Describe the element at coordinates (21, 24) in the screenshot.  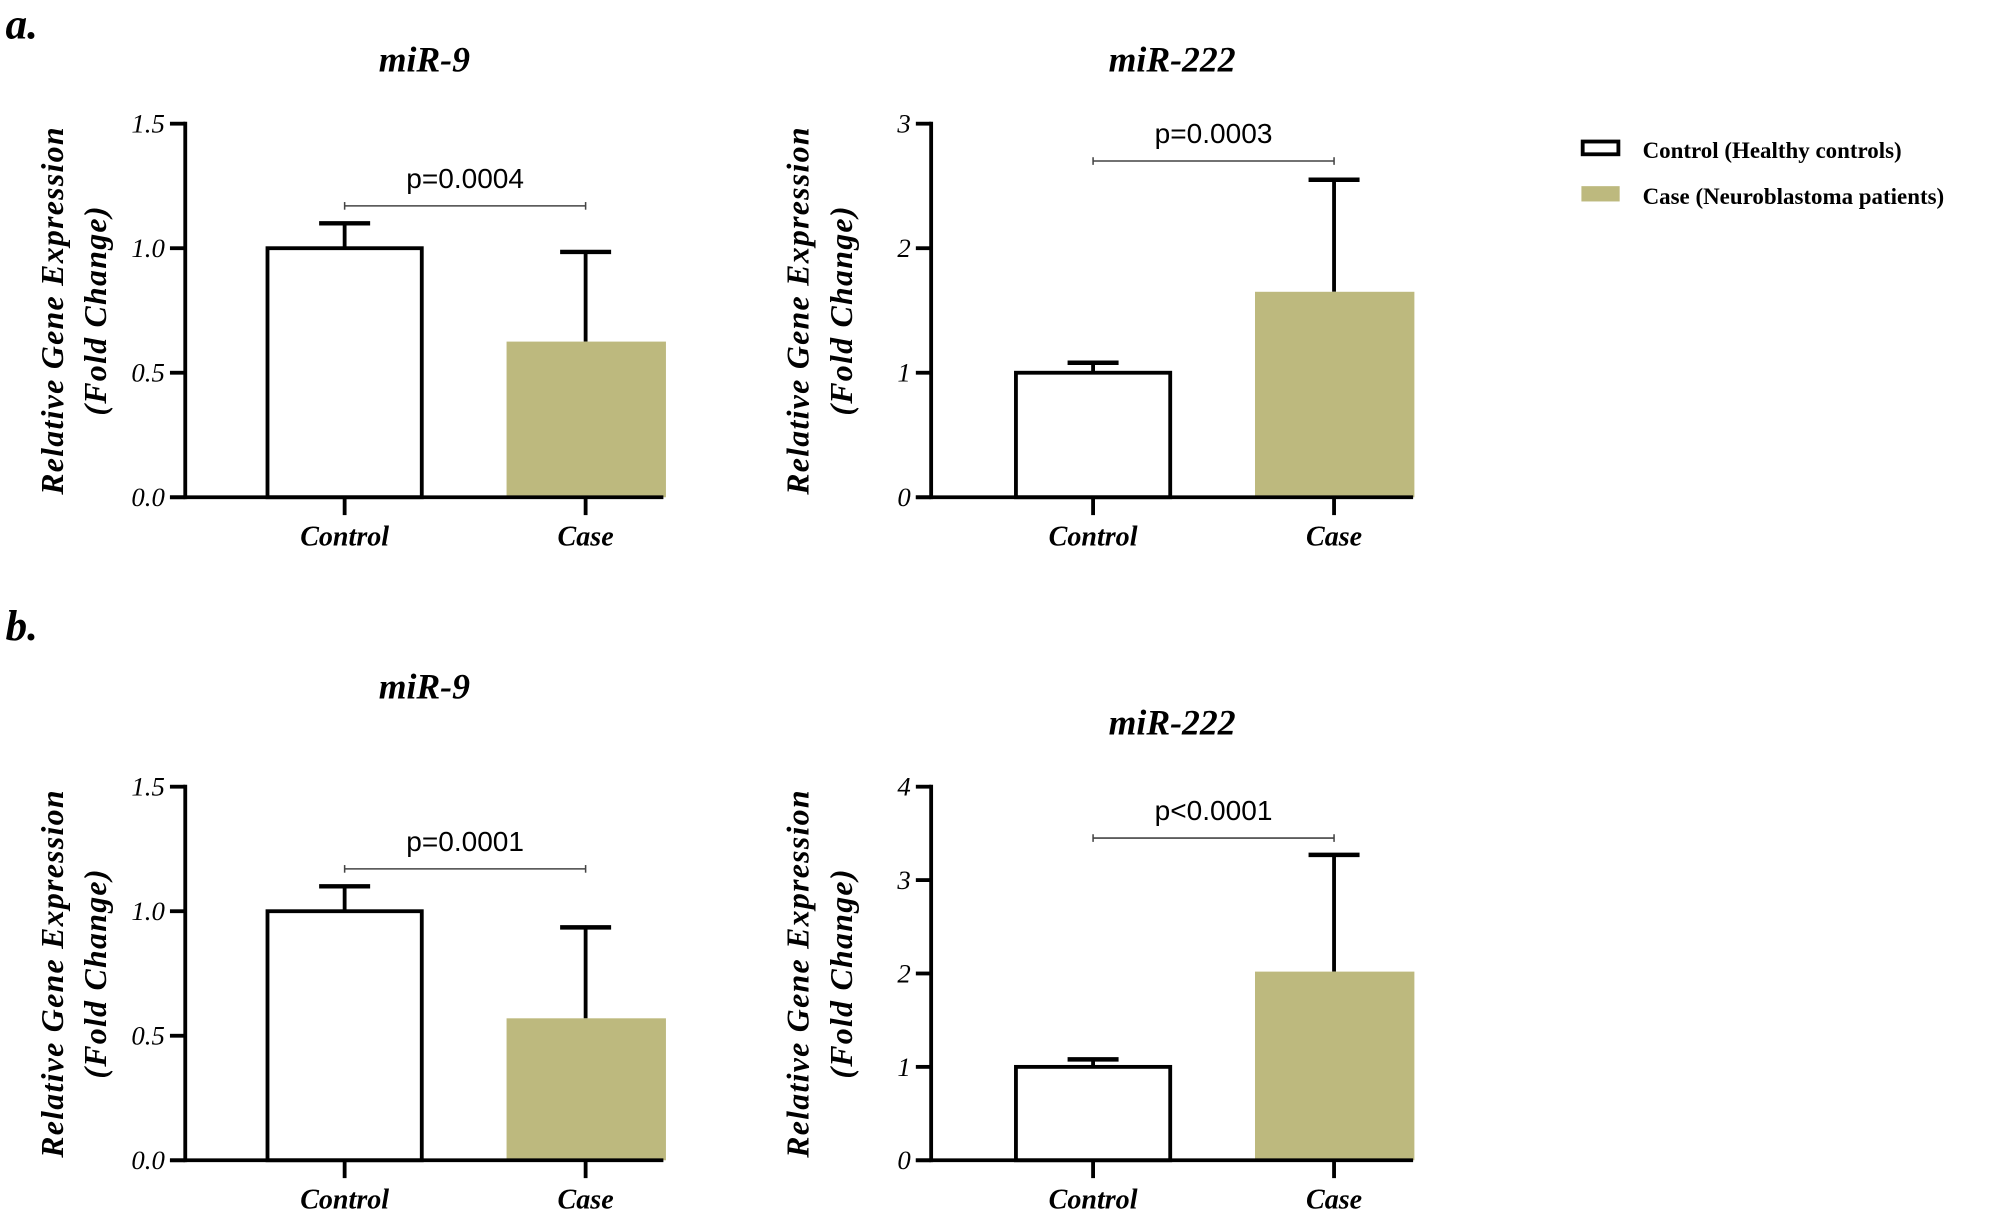
I see `panel-label-a: a.` at that location.